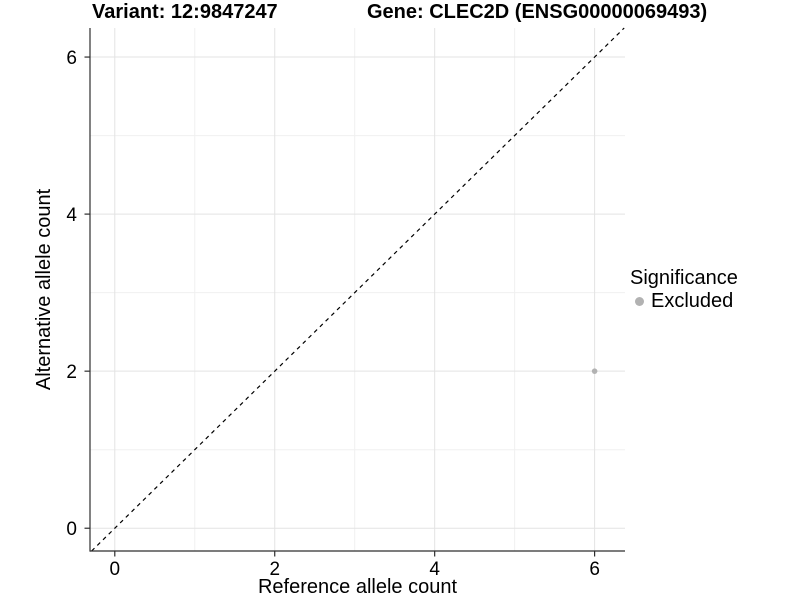  I want to click on legend-item-label: Excluded, so click(692, 300).